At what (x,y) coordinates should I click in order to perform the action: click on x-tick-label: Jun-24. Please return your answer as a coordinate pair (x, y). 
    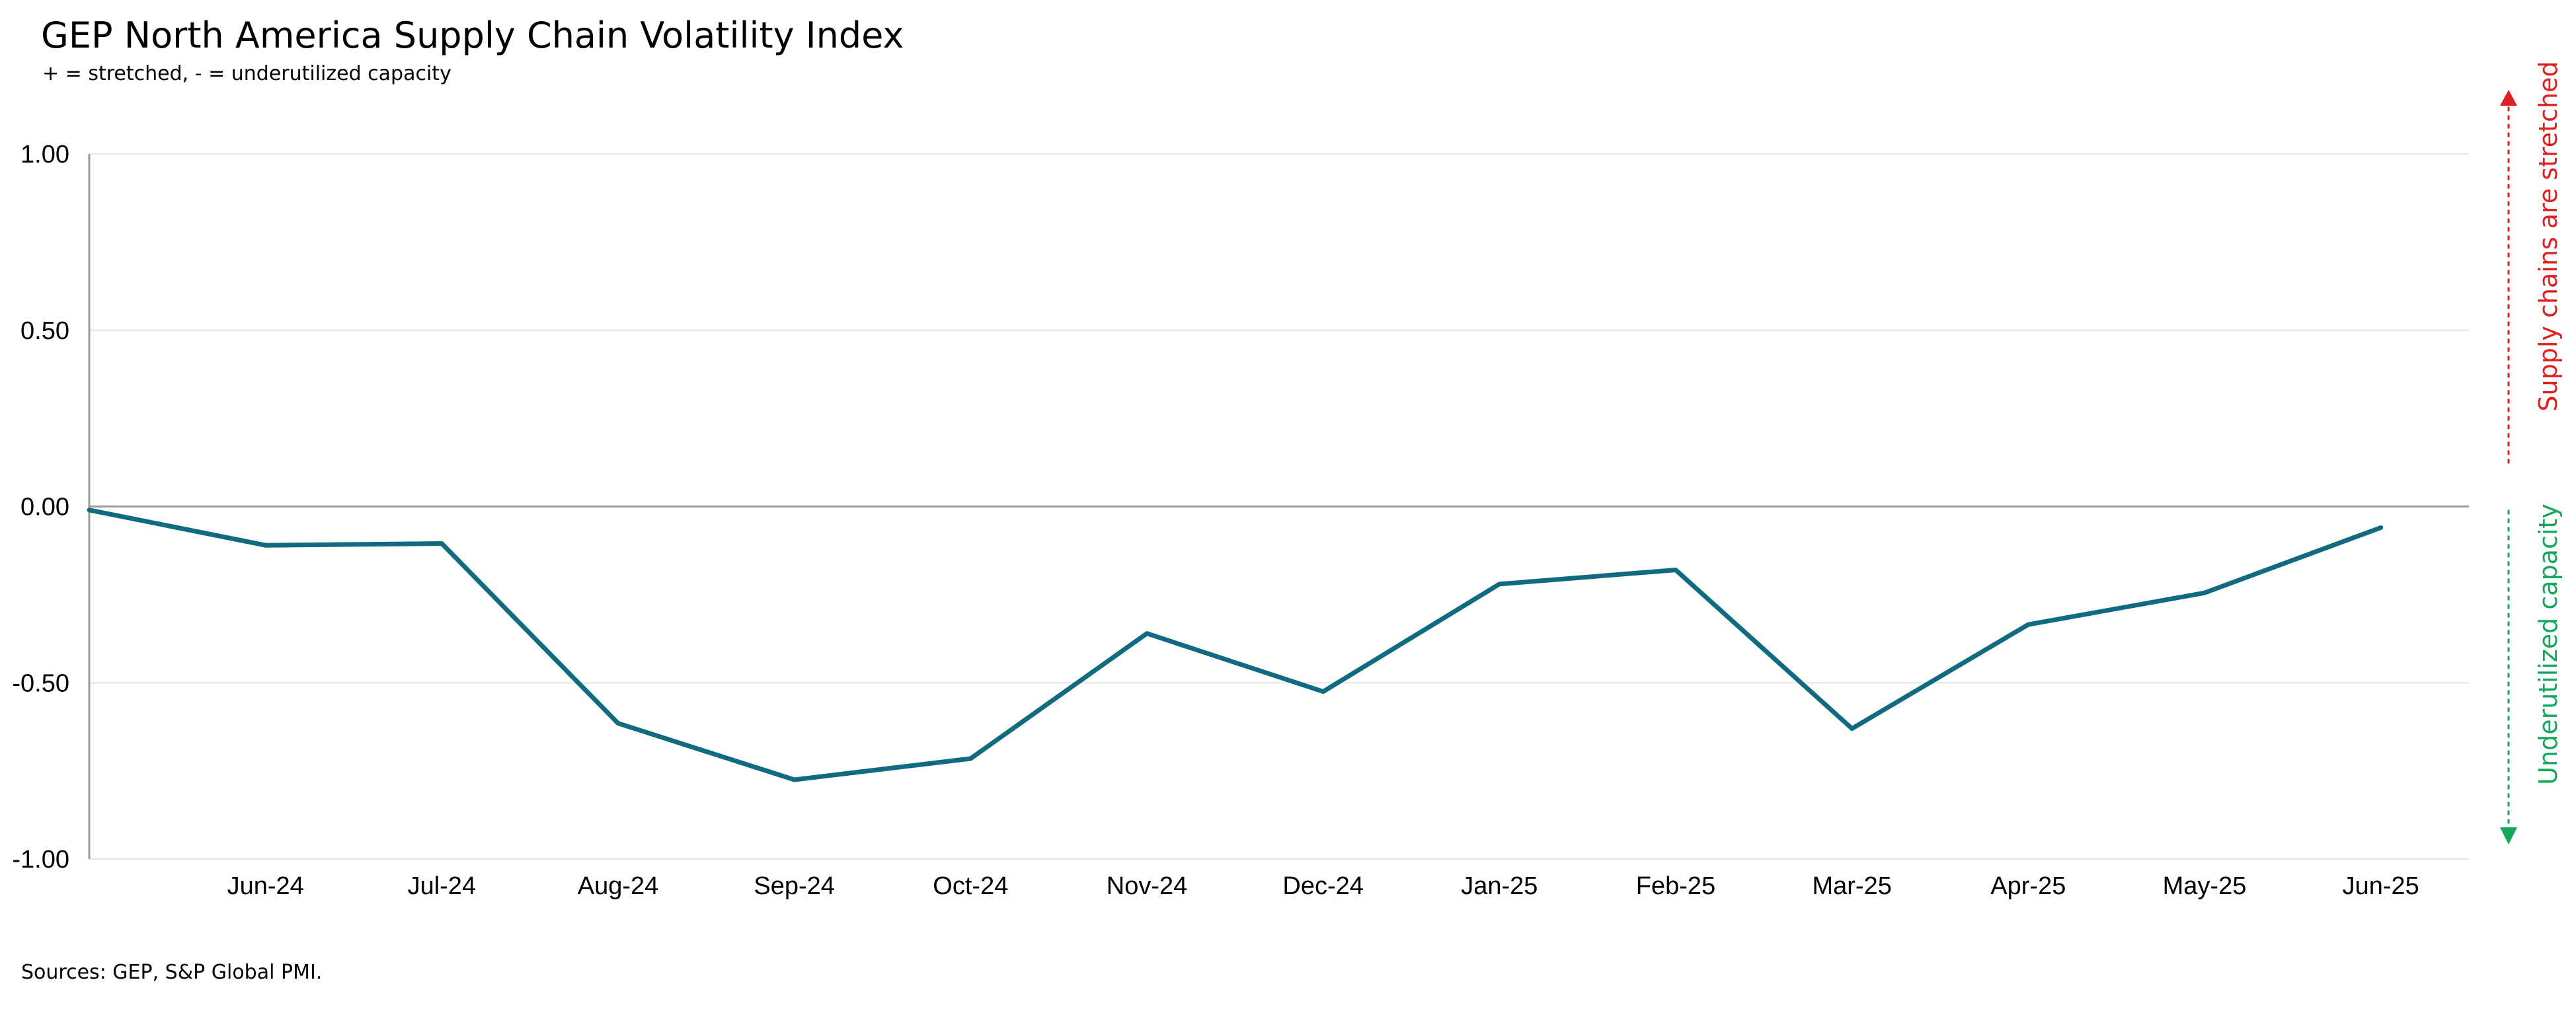
    Looking at the image, I should click on (265, 886).